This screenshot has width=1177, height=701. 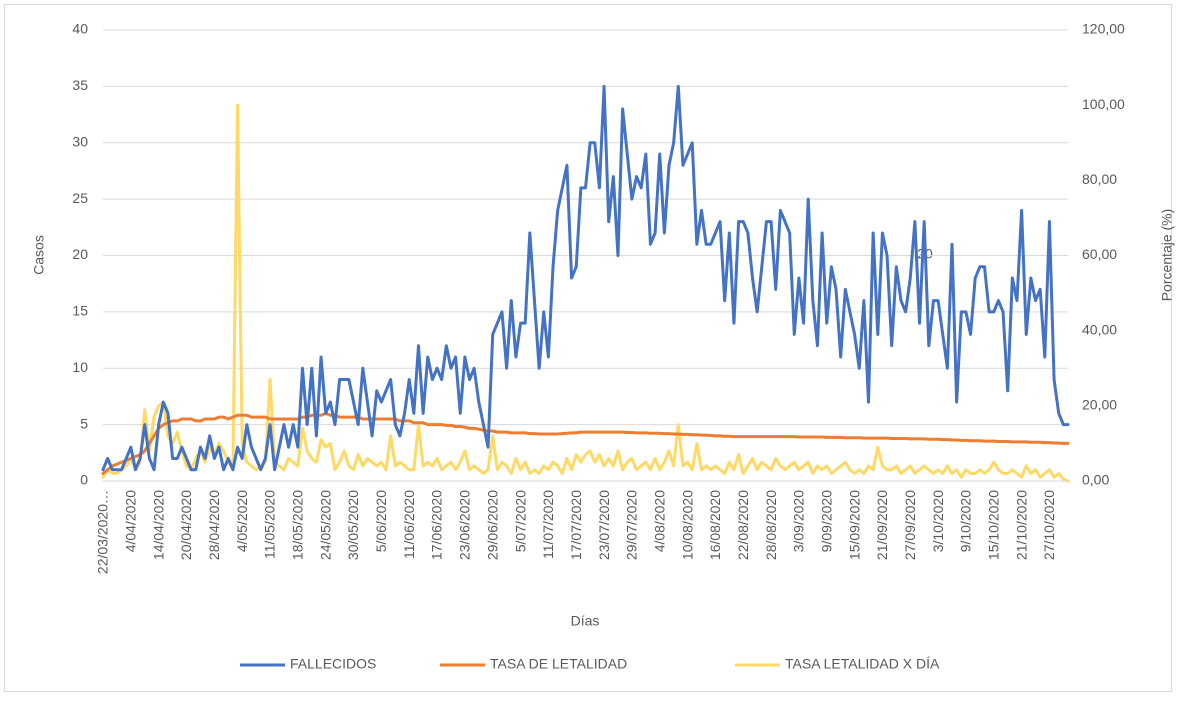 I want to click on y-tick-label: 20, so click(x=80, y=254).